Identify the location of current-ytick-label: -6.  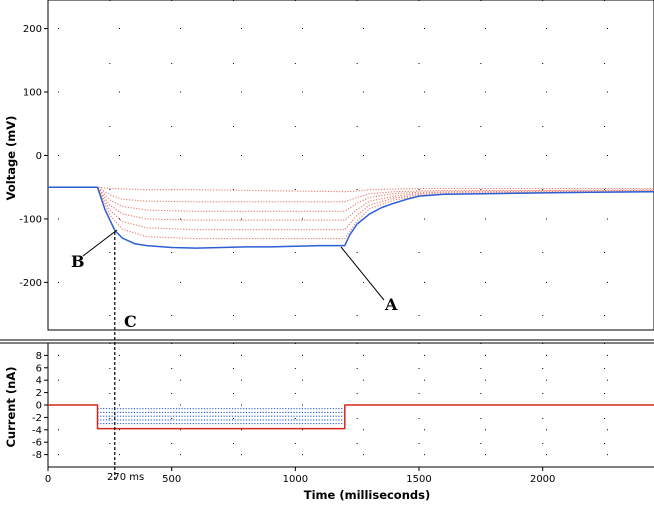
(37, 443).